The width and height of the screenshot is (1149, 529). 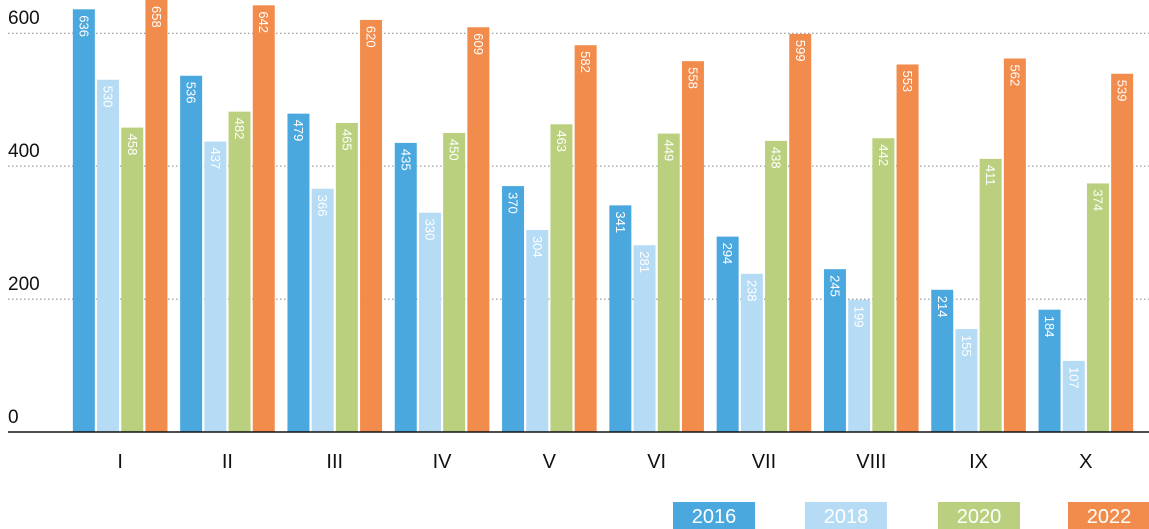 I want to click on value-label: 620, so click(x=371, y=37).